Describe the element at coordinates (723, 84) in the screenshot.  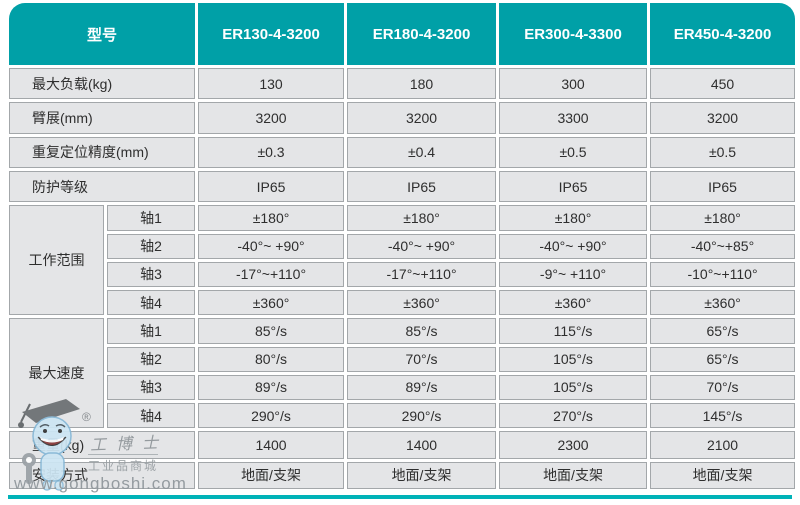
I see `cell-payload-er450: 450` at that location.